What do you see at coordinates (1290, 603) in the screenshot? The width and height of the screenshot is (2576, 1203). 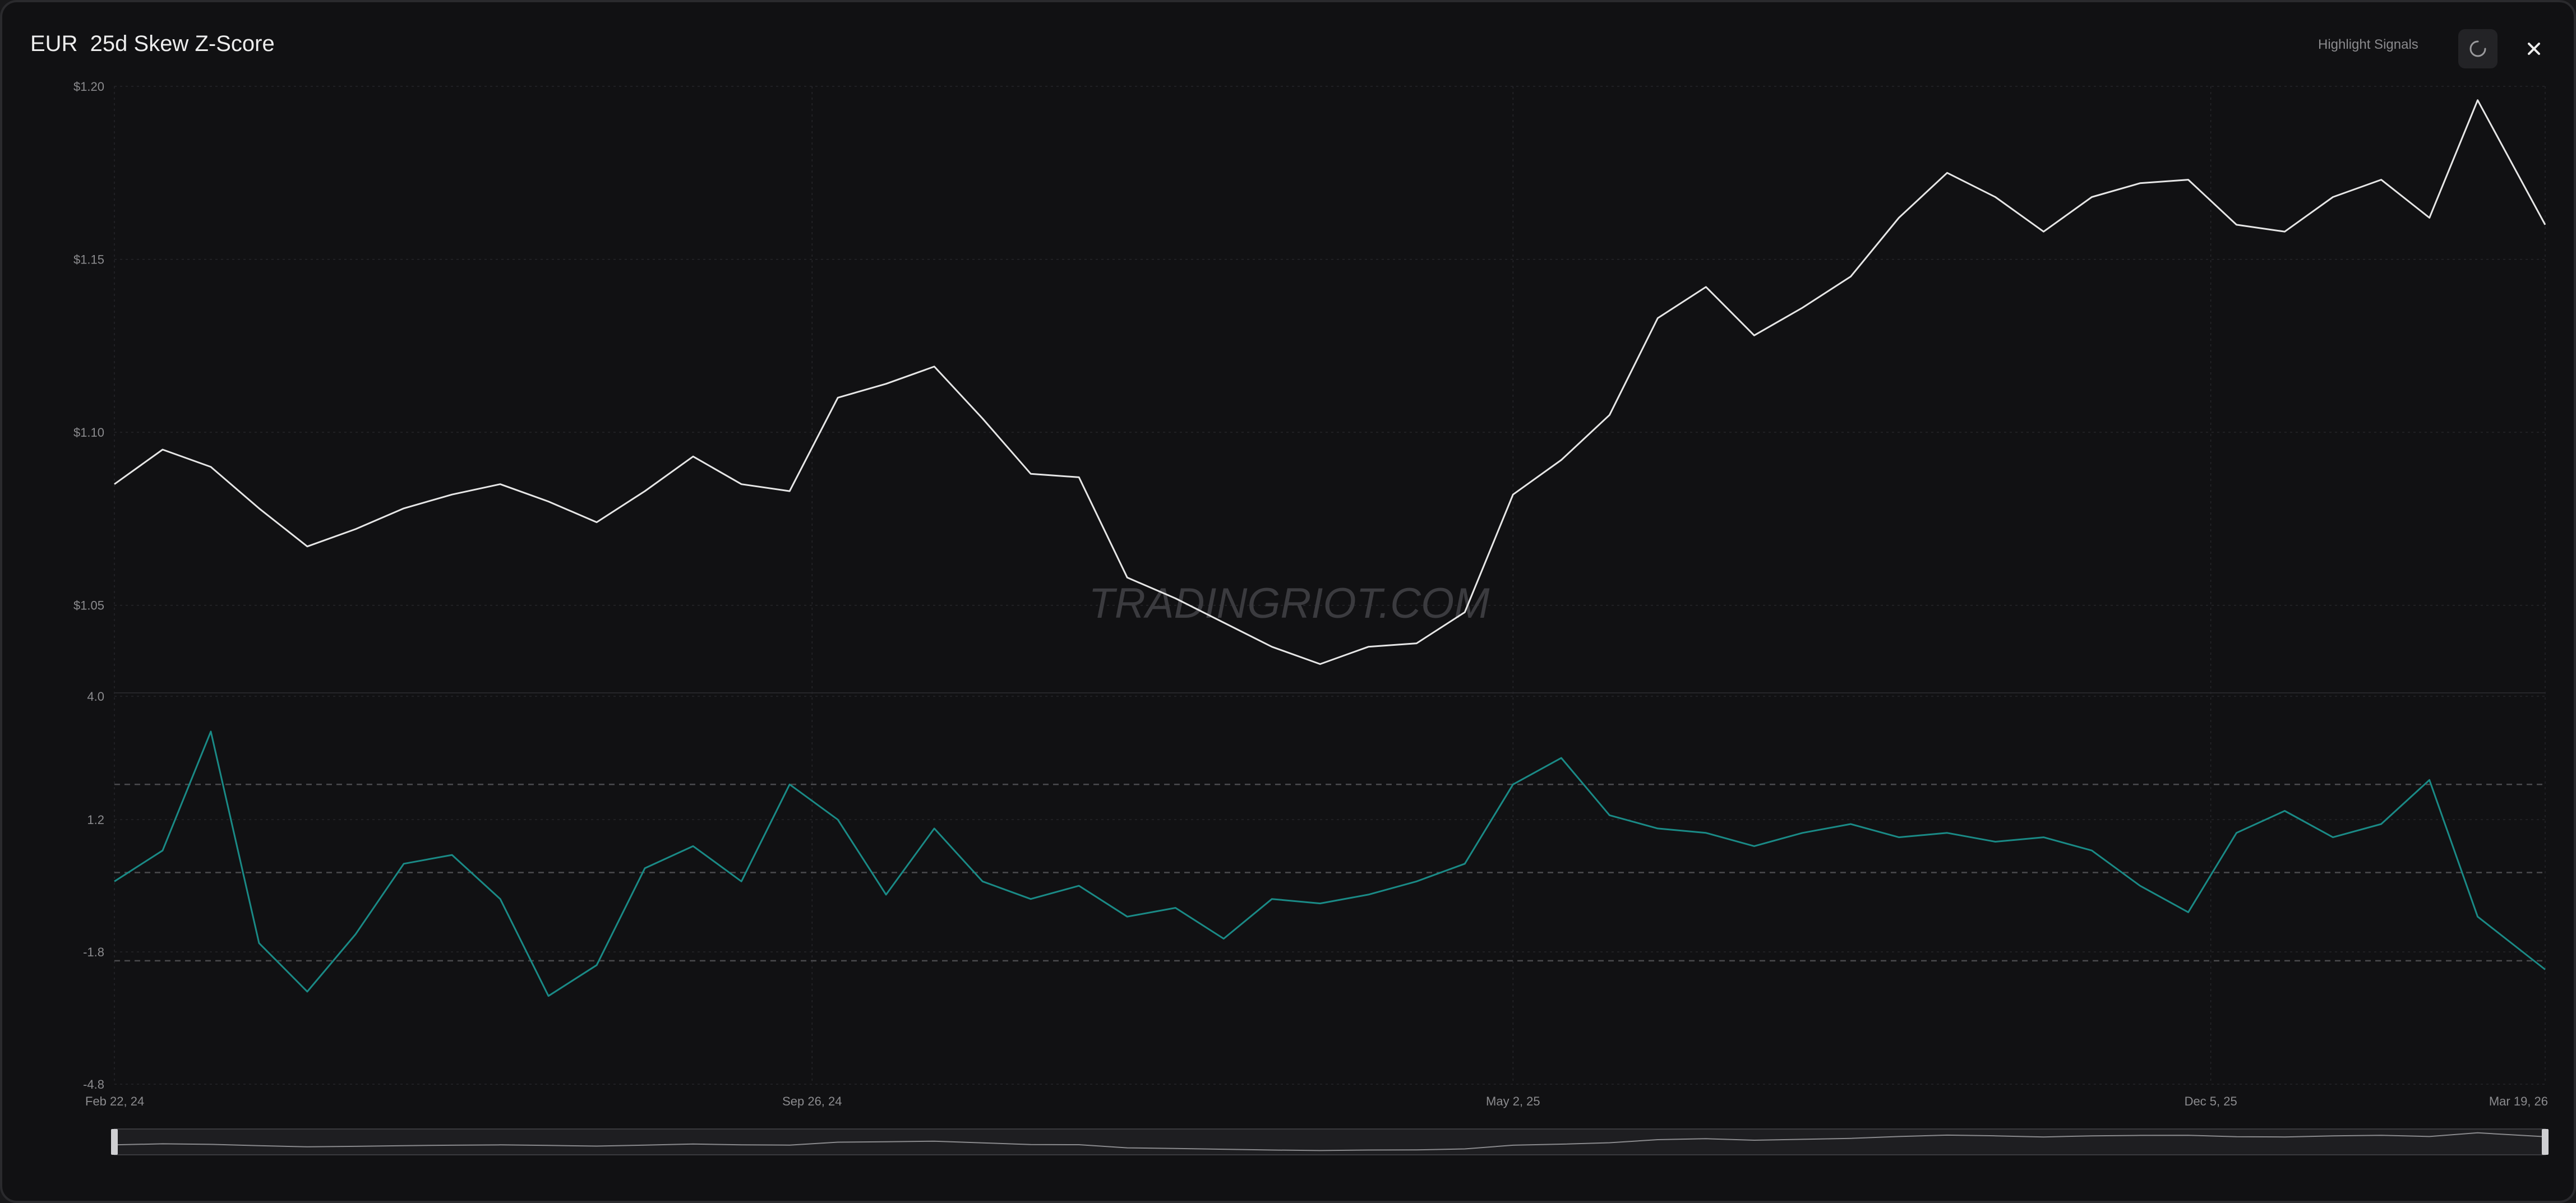 I see `watermark: TRADINGRIOT.COM` at bounding box center [1290, 603].